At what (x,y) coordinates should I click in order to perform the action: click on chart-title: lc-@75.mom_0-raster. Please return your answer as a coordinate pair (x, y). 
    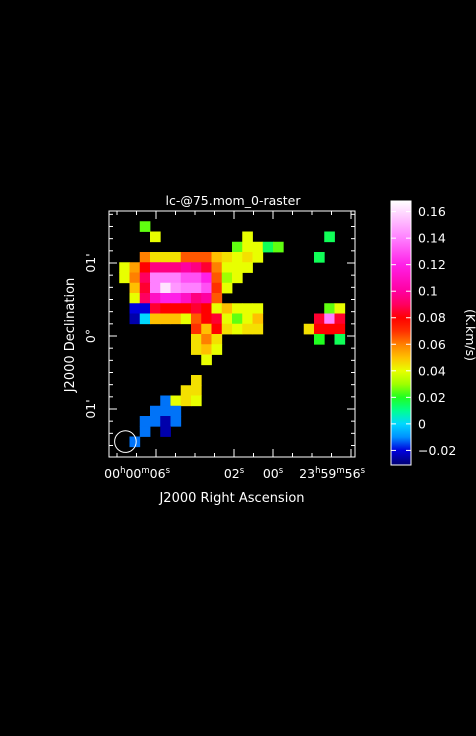
    Looking at the image, I should click on (234, 200).